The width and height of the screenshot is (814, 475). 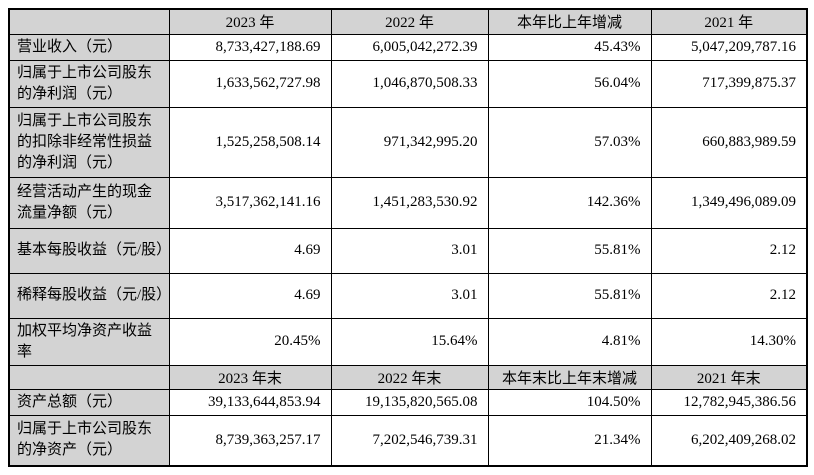 I want to click on cell-value: 1,349,496,089.09, so click(x=729, y=202).